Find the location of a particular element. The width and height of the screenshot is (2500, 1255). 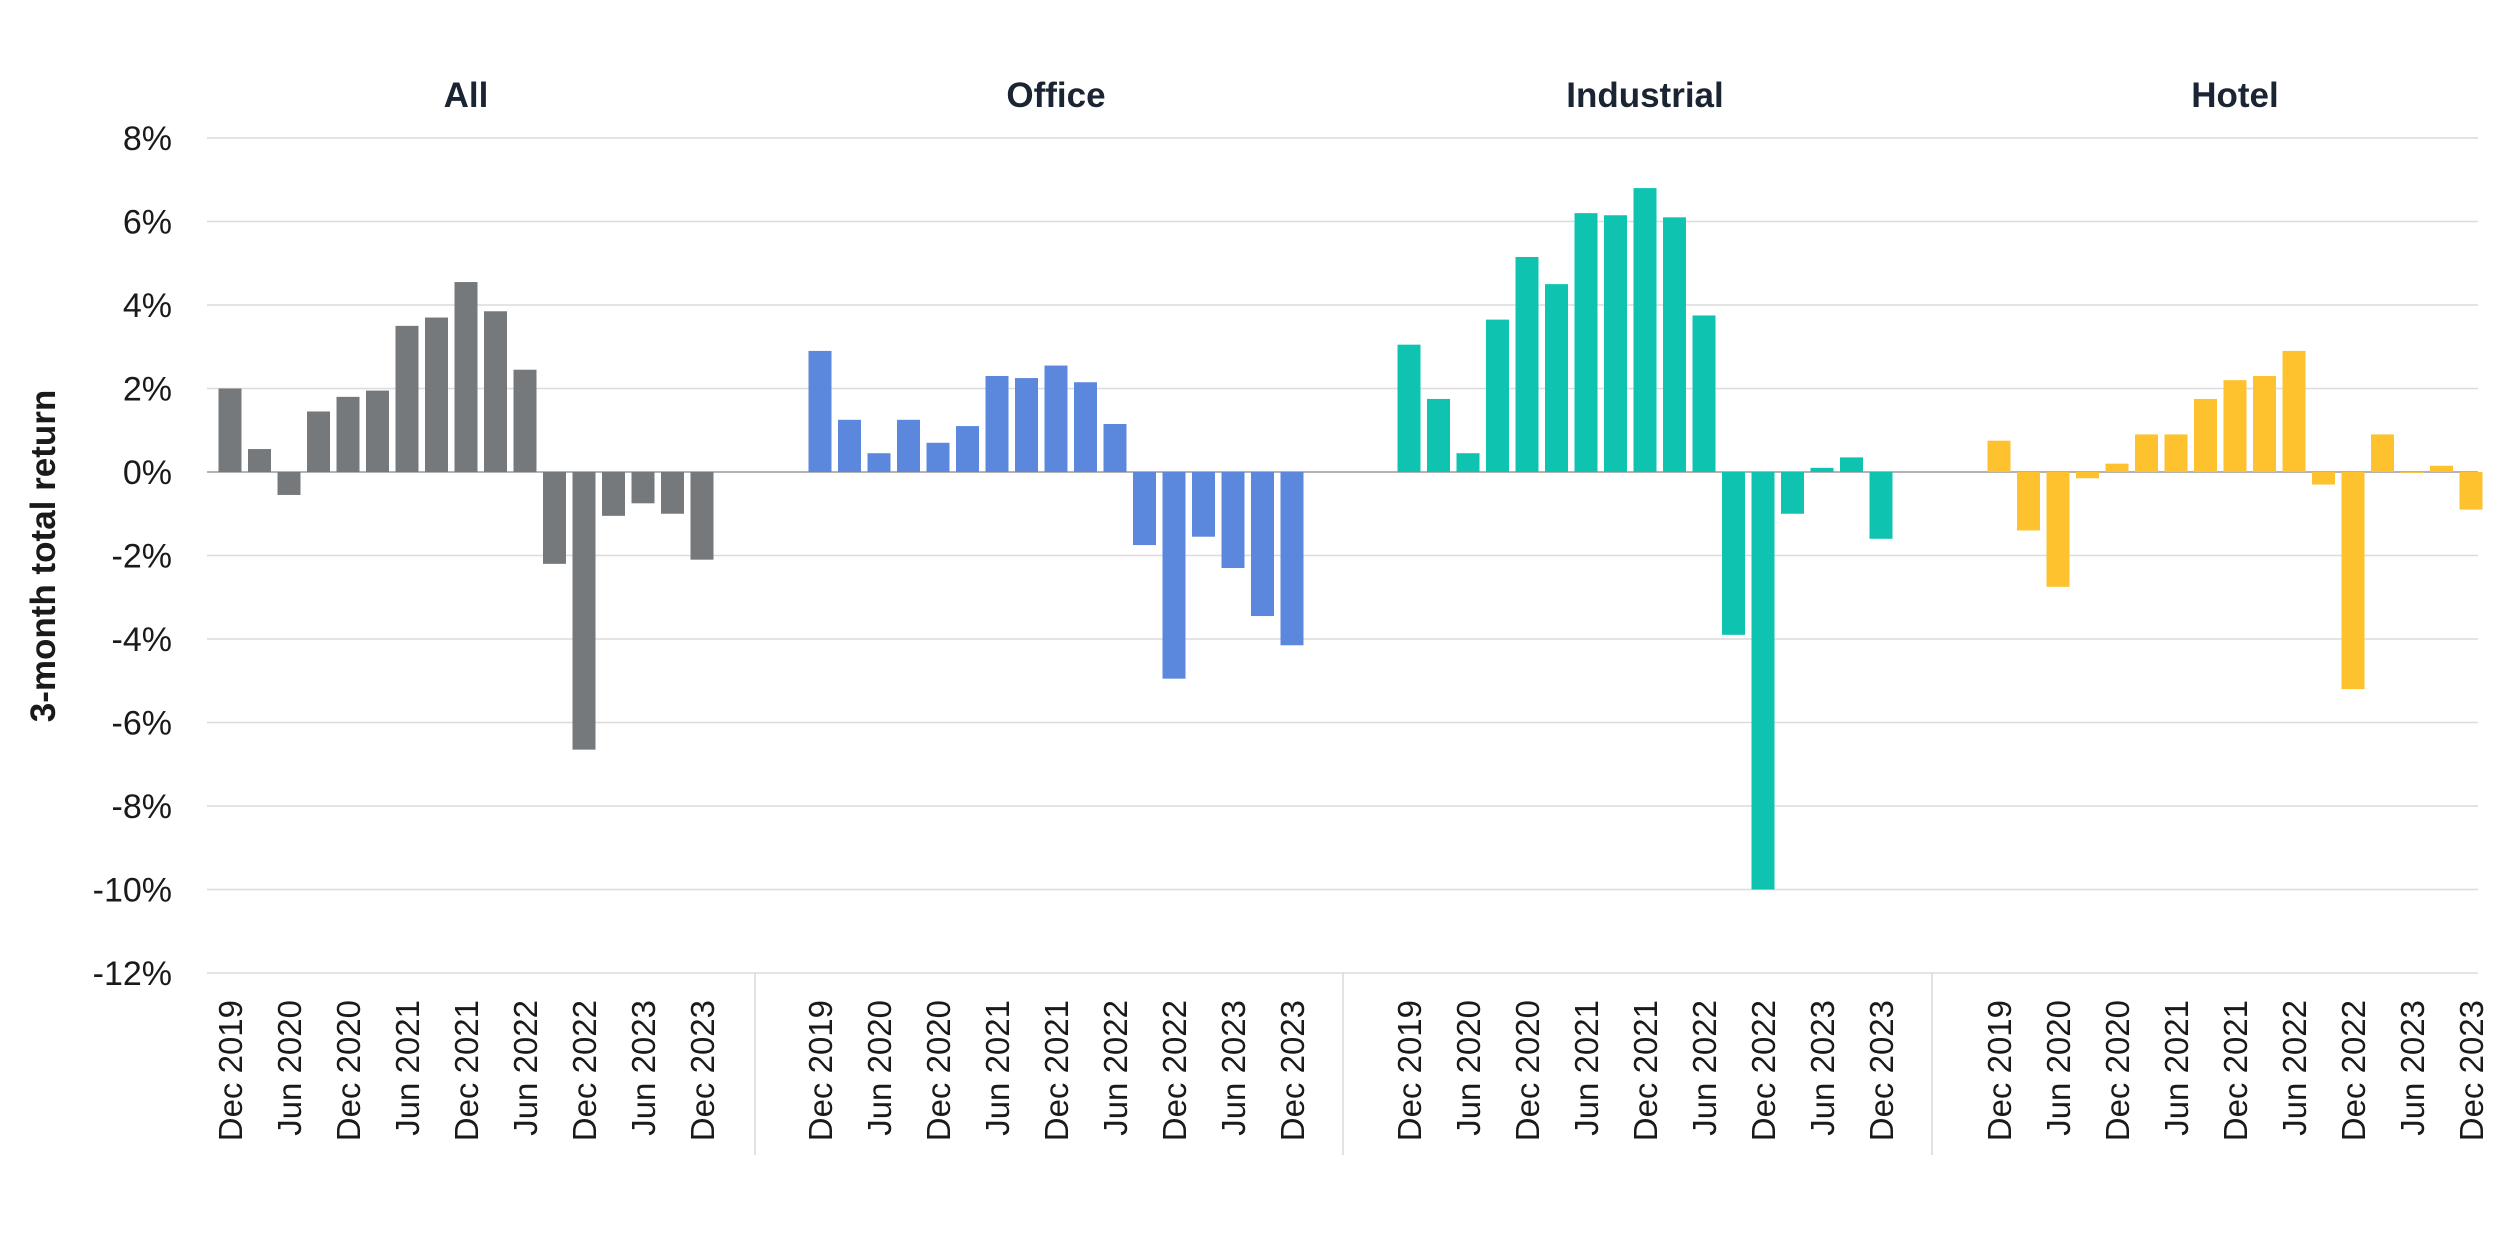

y-tick-label: -4% is located at coordinates (142, 640).